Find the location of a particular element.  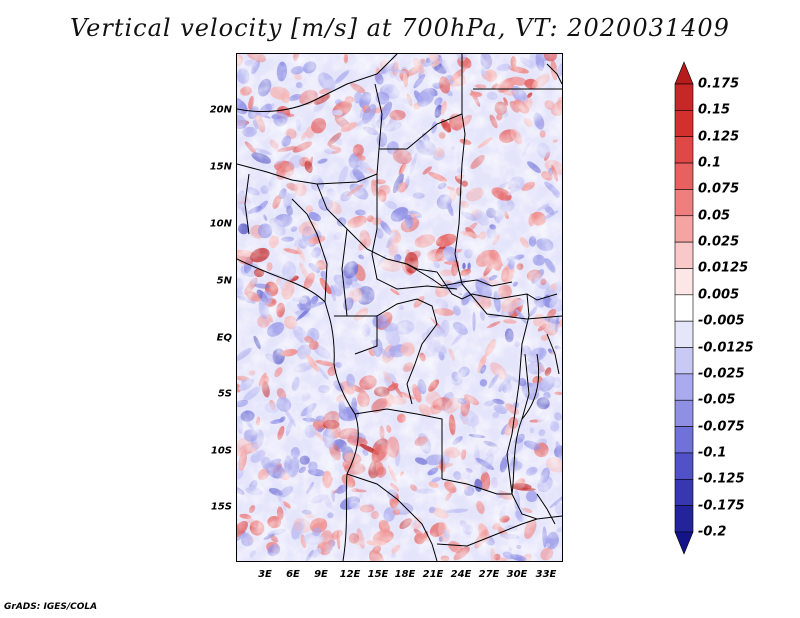

colorbar-swatches is located at coordinates (684, 308).